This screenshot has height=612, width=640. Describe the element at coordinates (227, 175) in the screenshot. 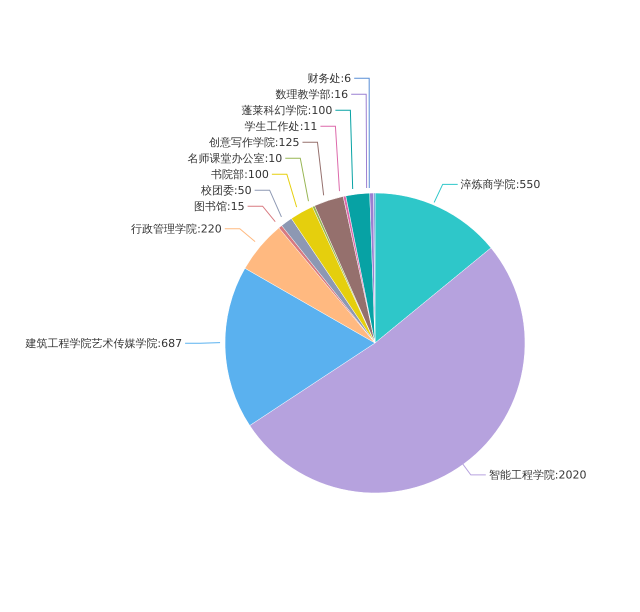

I see `slice-label: 书院部` at that location.